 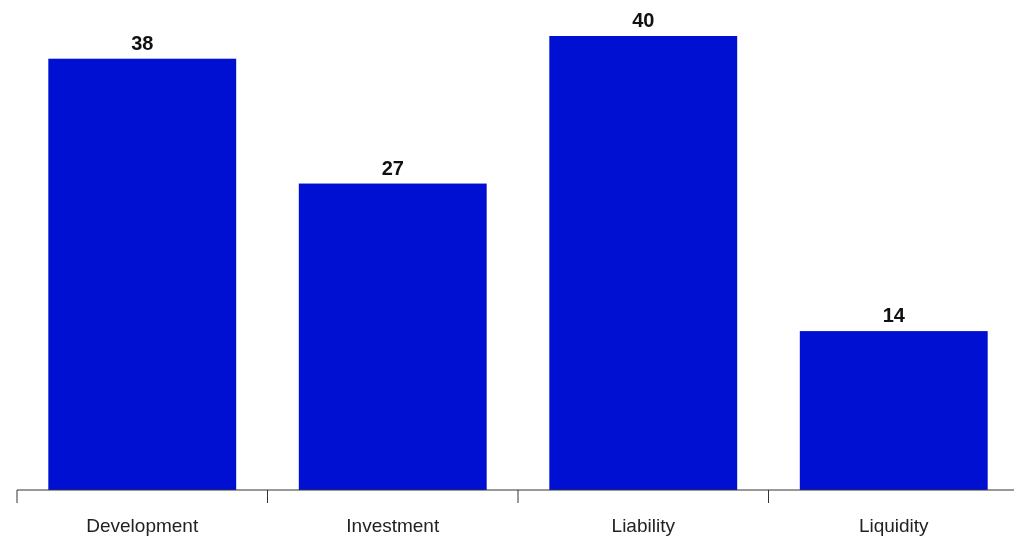 What do you see at coordinates (392, 167) in the screenshot?
I see `data-label: 27` at bounding box center [392, 167].